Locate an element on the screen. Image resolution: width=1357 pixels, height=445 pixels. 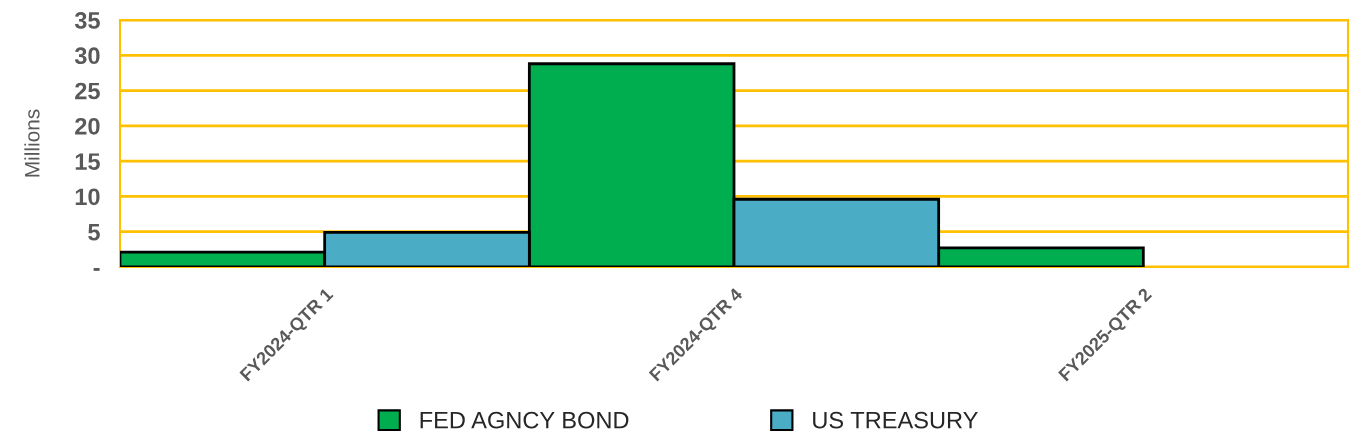
y-tick-label: 5 is located at coordinates (94, 232).